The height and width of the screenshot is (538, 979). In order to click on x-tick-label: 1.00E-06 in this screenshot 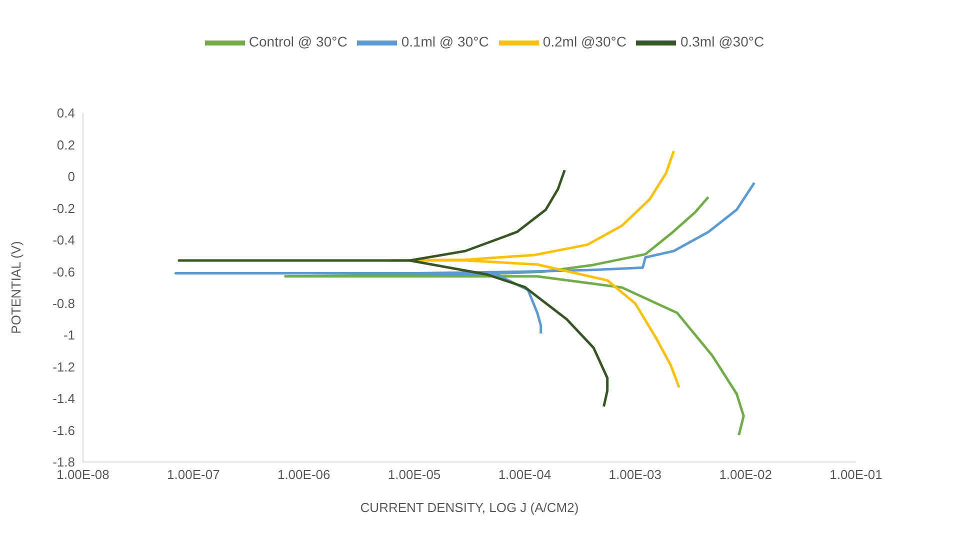, I will do `click(303, 474)`.